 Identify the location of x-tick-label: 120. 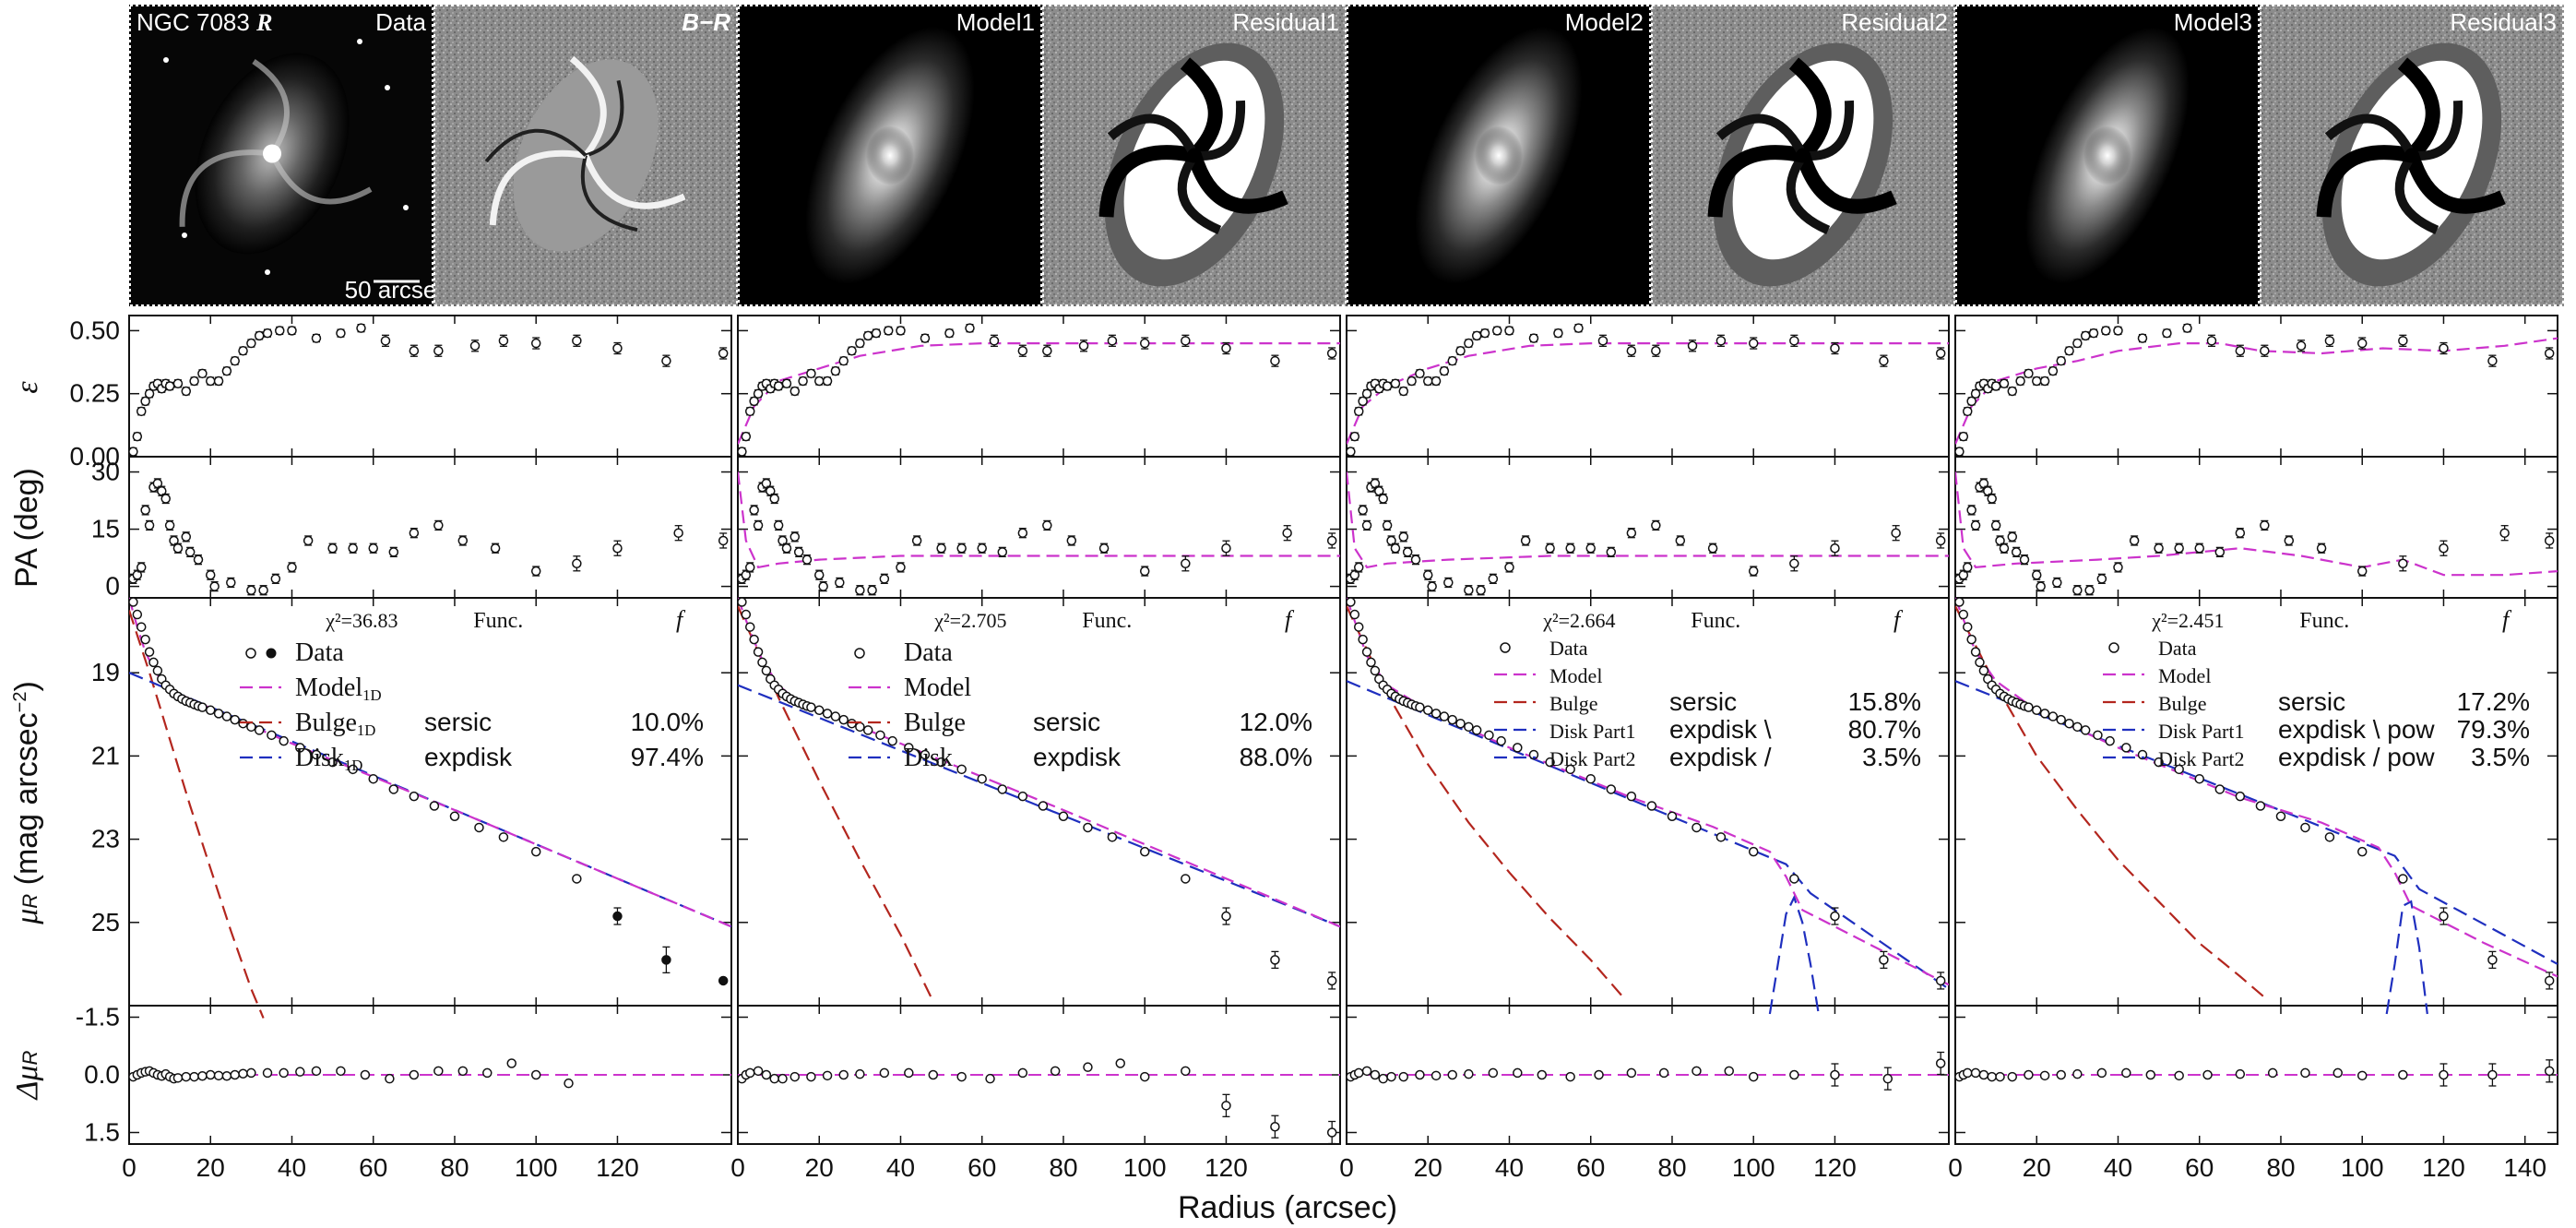
(1835, 1167).